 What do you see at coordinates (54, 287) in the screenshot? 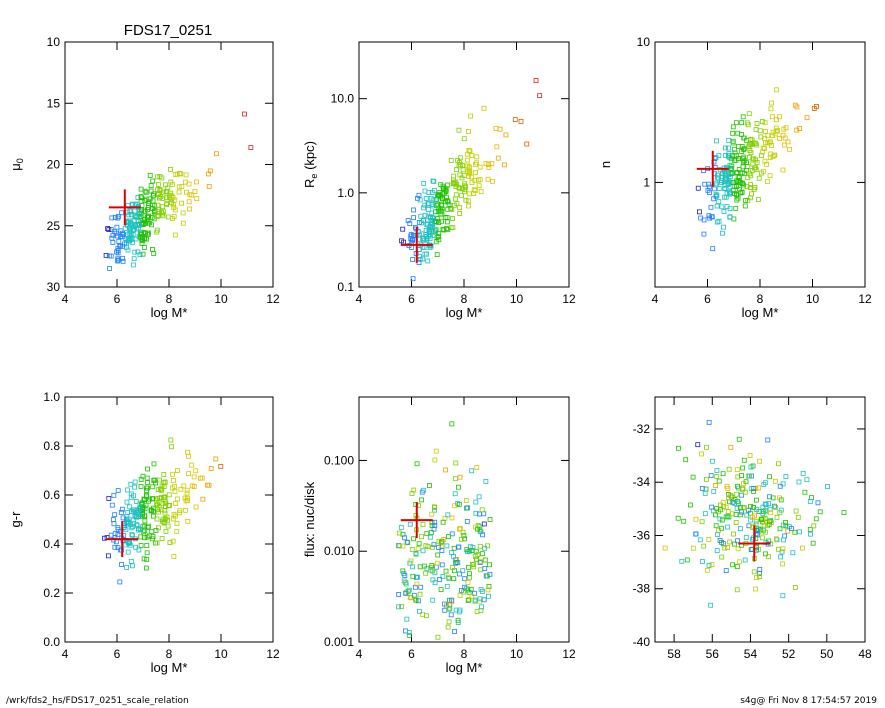
I see `y-tick-label: 30` at bounding box center [54, 287].